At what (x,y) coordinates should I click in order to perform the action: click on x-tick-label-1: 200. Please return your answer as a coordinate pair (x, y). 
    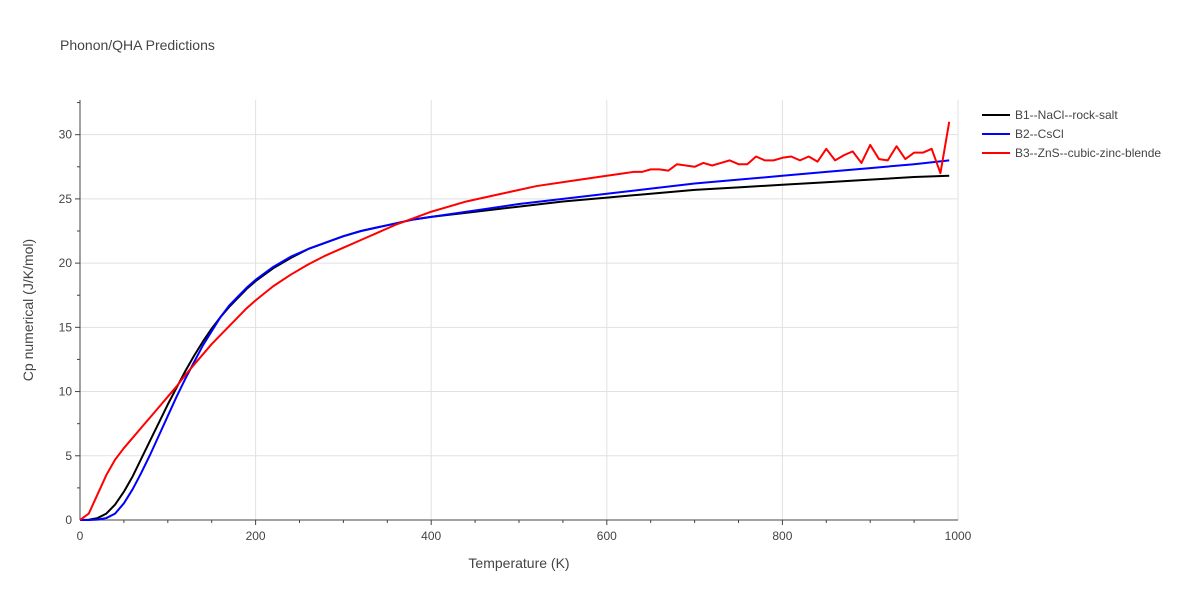
    Looking at the image, I should click on (256, 536).